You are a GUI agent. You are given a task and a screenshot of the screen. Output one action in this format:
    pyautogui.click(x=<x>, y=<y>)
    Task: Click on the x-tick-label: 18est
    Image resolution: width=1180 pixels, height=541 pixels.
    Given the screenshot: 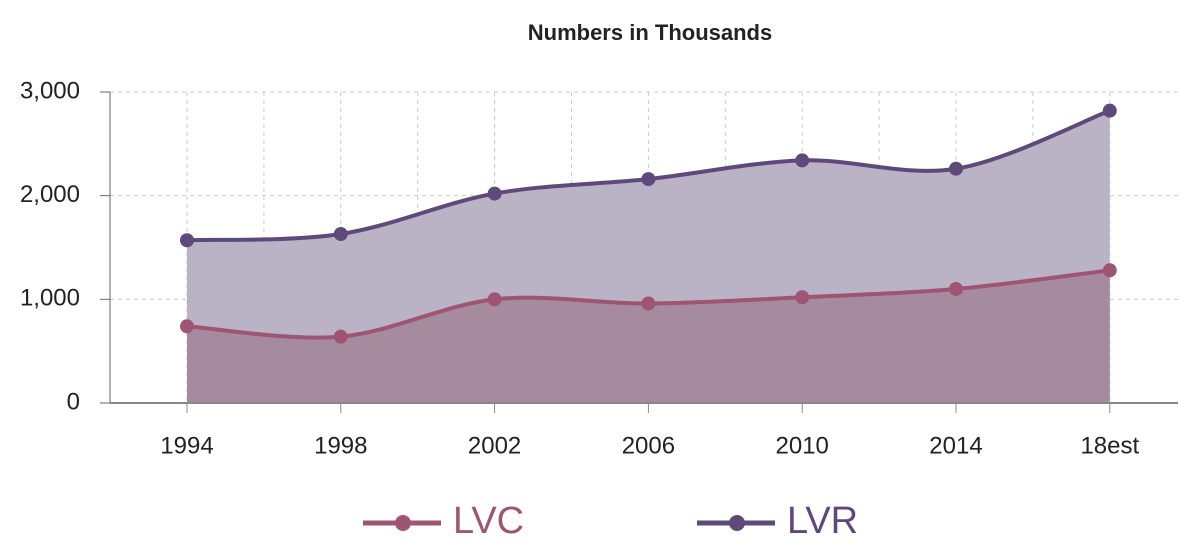 What is the action you would take?
    pyautogui.click(x=1109, y=445)
    